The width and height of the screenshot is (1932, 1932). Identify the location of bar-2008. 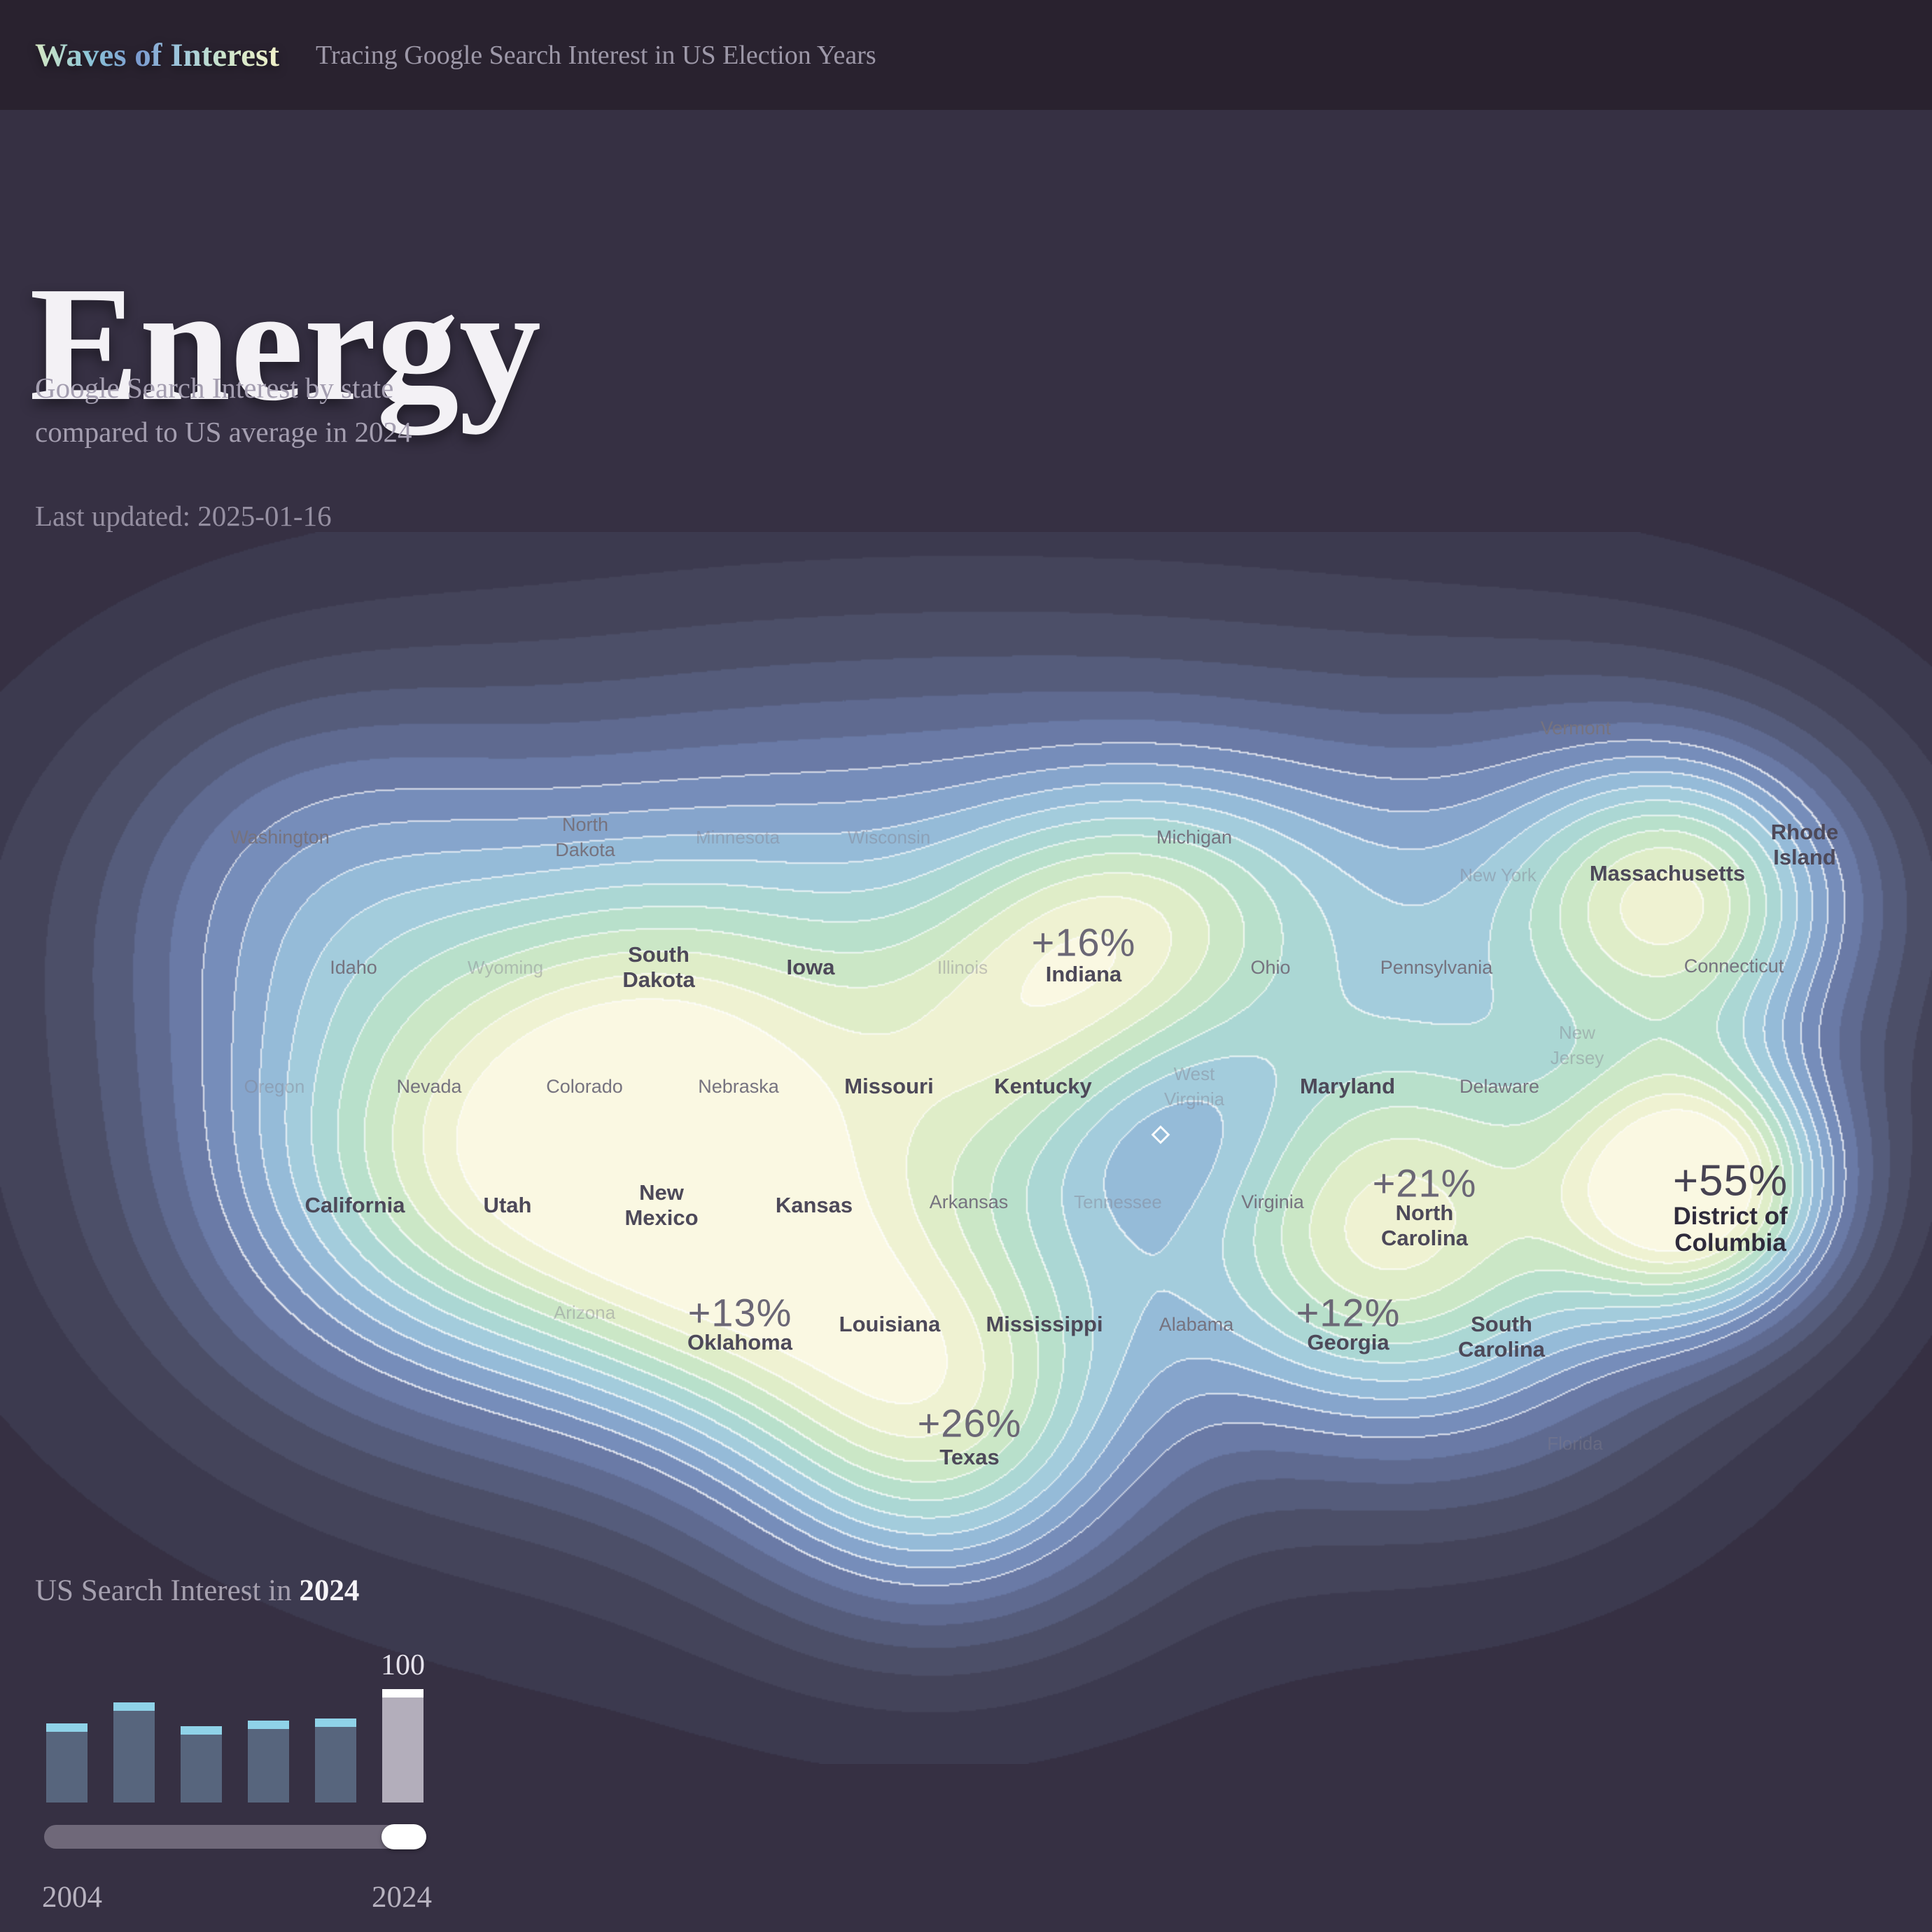
(134, 1752).